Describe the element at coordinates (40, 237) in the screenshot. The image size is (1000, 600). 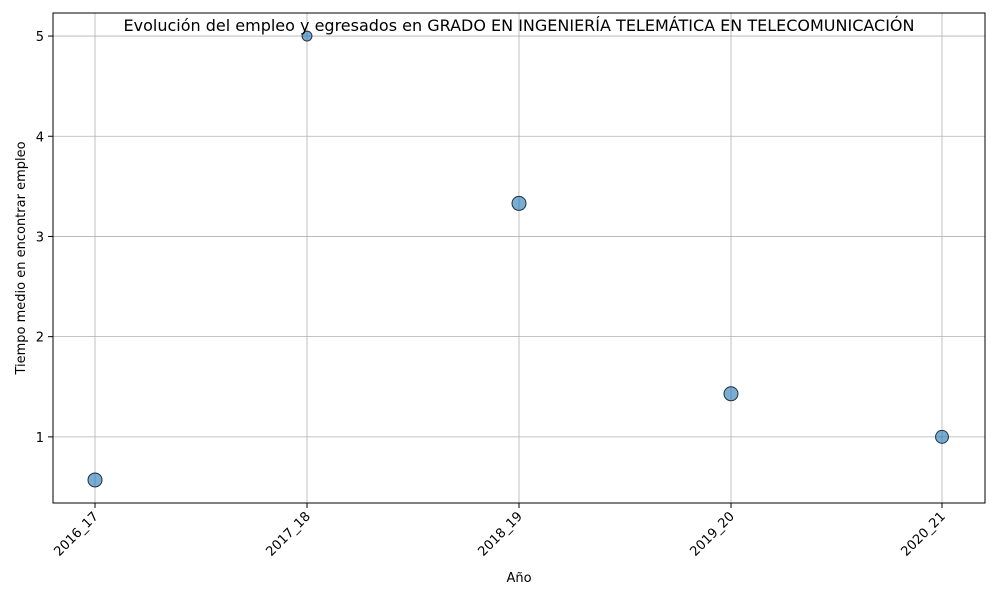
I see `y-tick-label: 3` at that location.